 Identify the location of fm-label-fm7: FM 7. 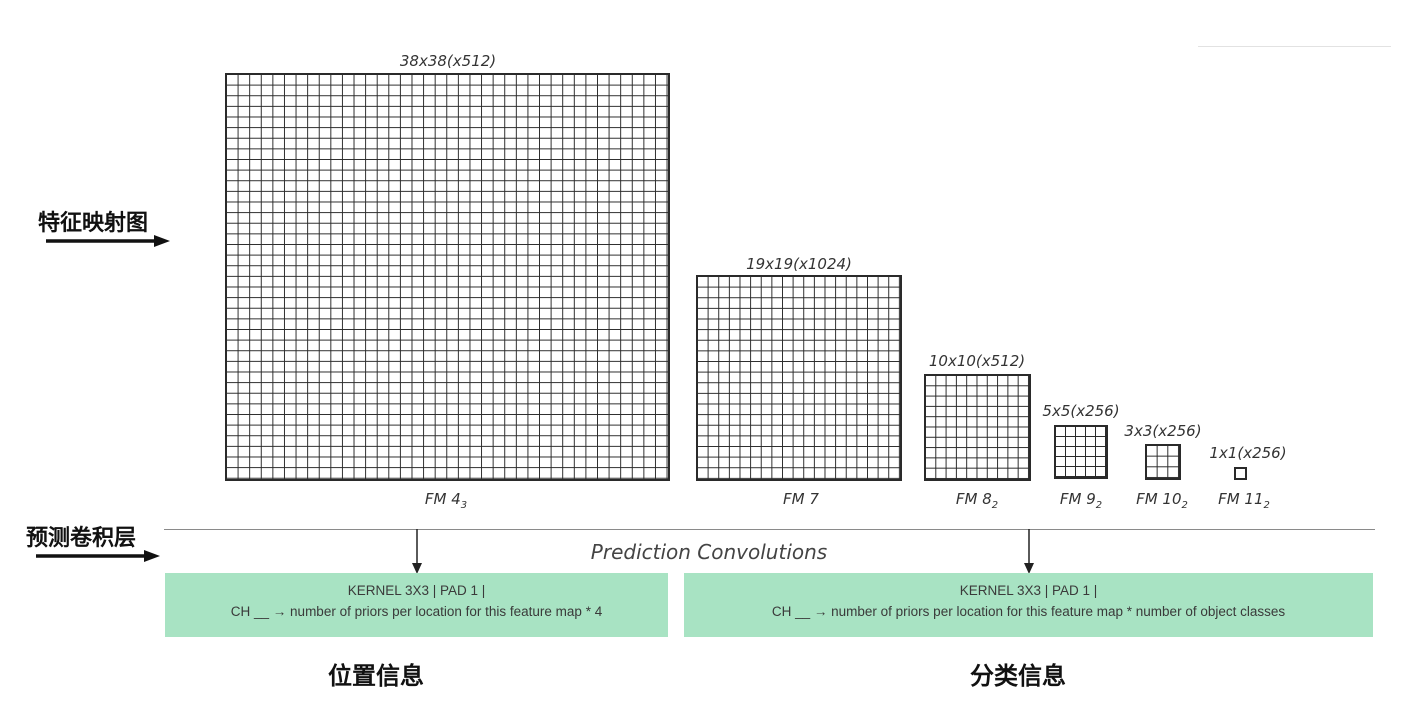
(801, 499).